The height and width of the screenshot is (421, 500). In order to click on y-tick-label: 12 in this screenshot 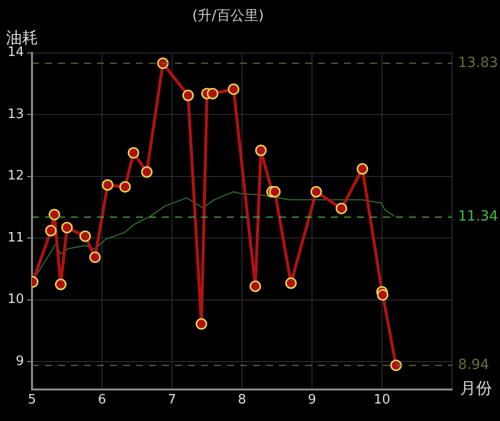, I will do `click(15, 176)`.